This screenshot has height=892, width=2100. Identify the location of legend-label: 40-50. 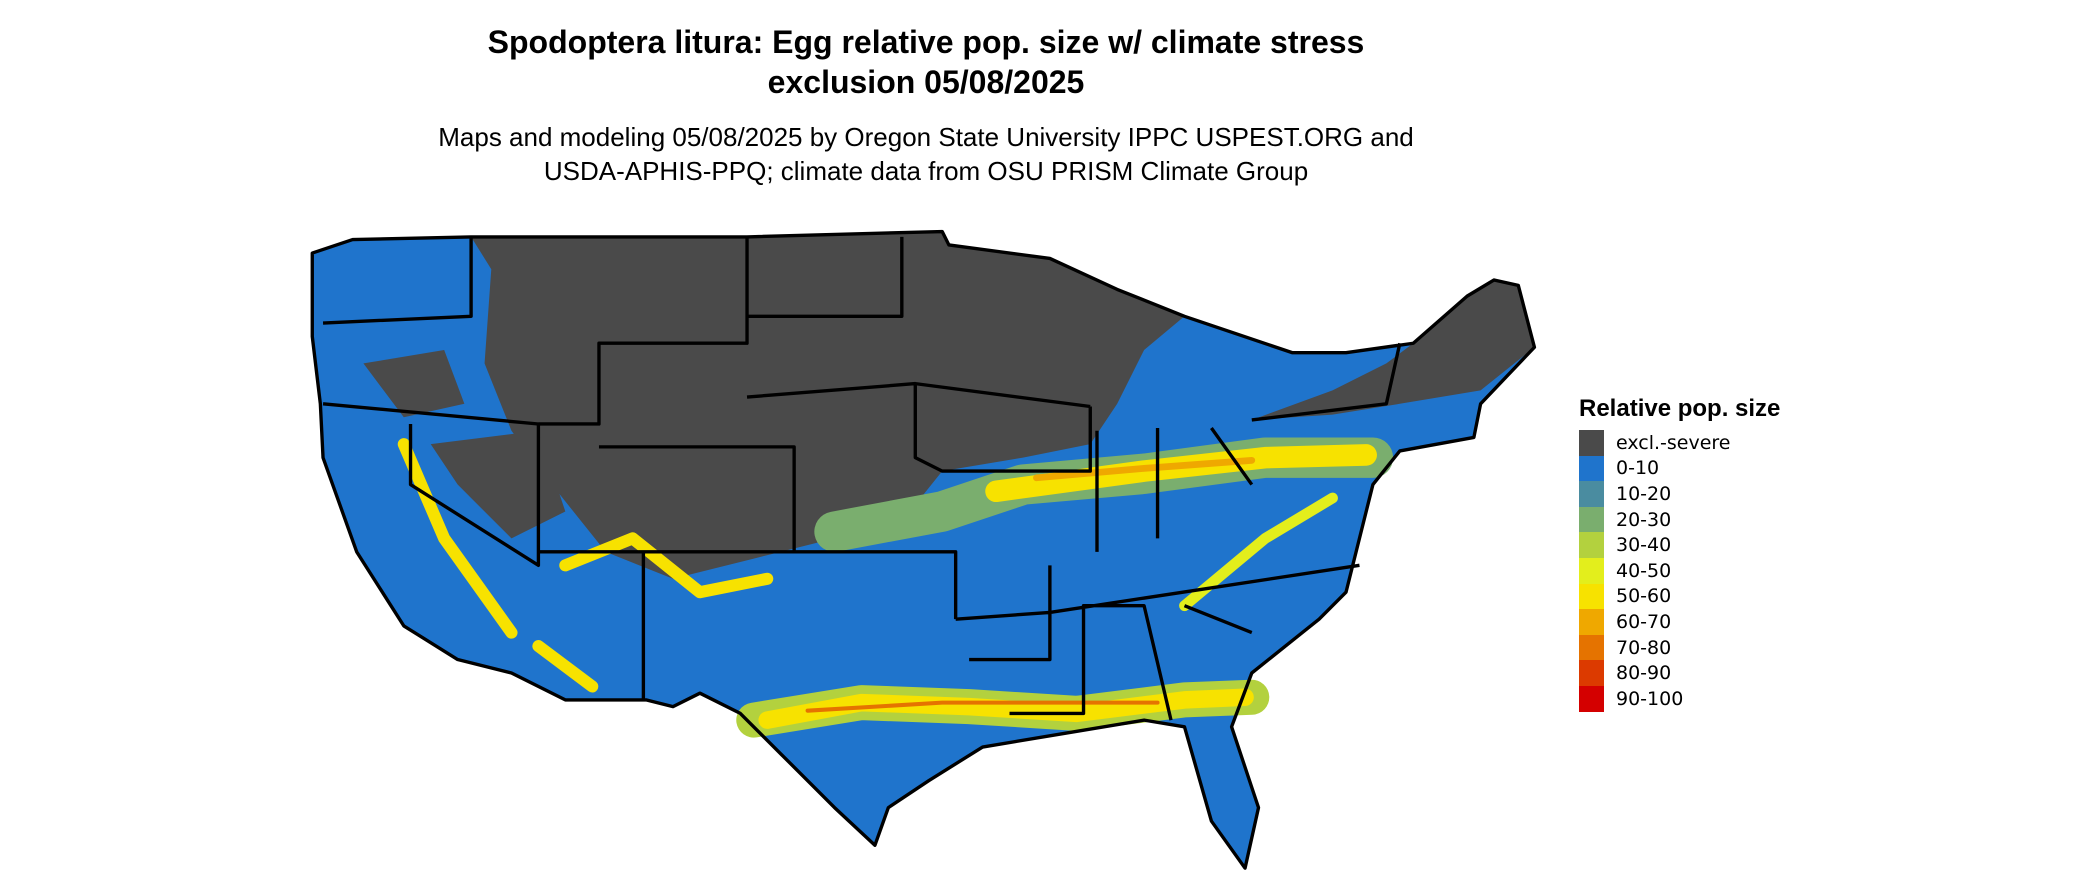
(1644, 570).